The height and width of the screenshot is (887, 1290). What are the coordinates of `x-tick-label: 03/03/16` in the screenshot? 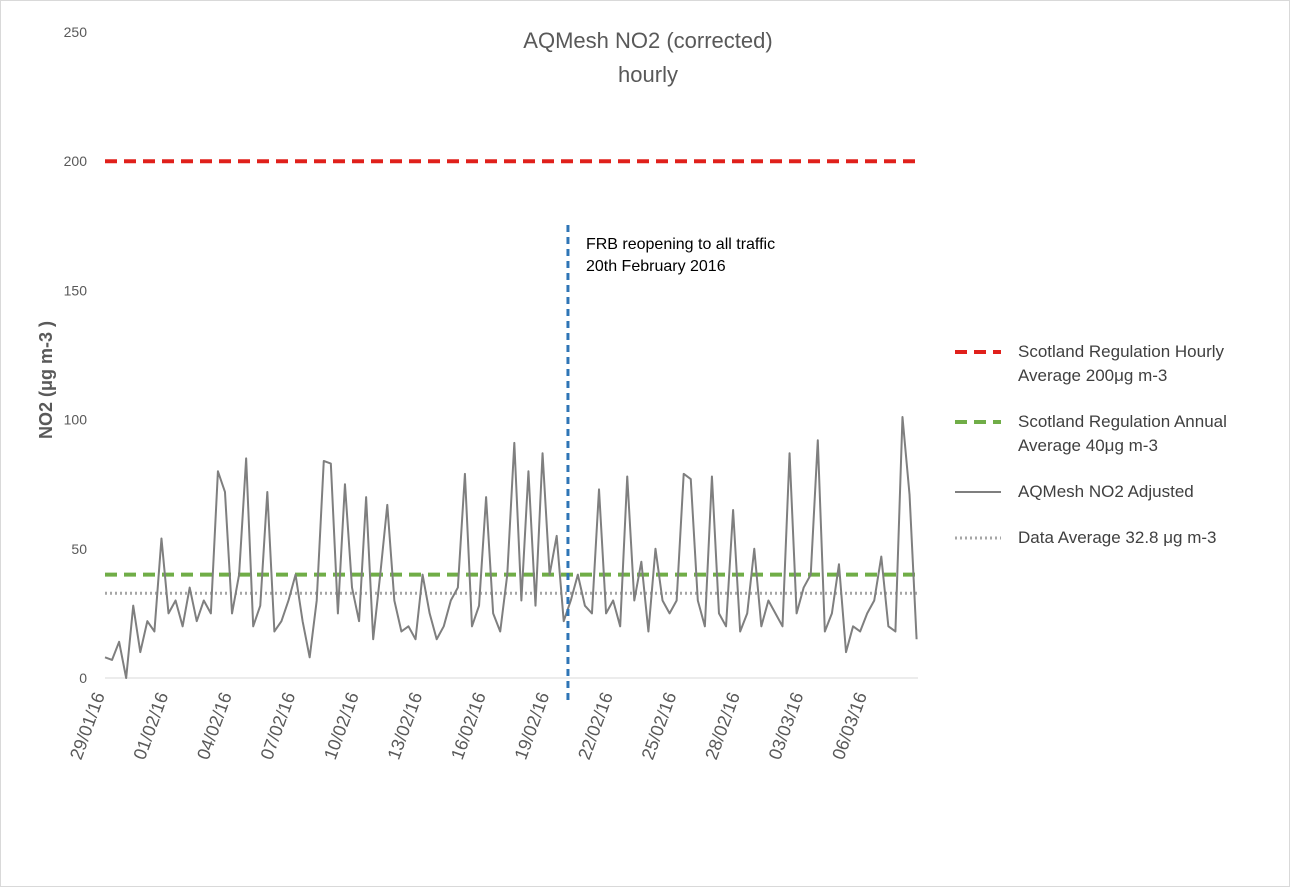 It's located at (786, 726).